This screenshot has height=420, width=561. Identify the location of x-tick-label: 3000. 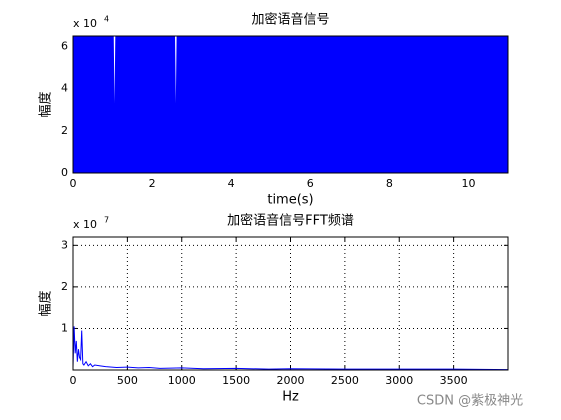
(399, 380).